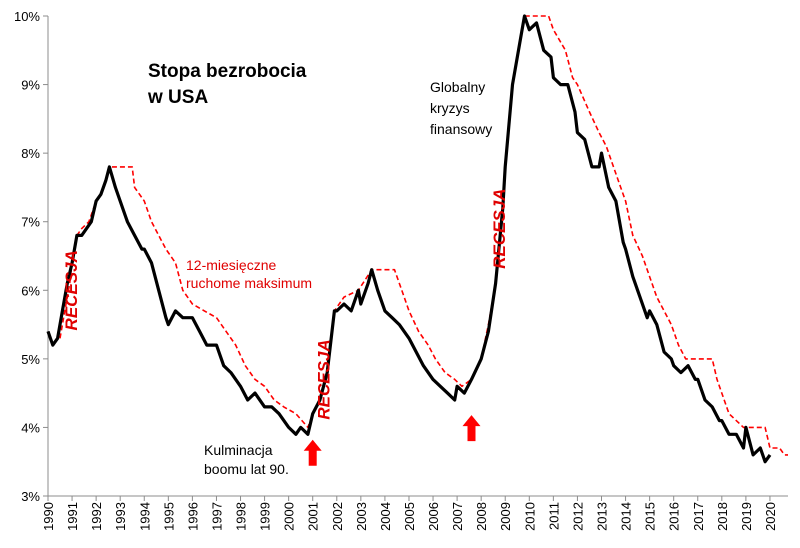 The height and width of the screenshot is (548, 800). What do you see at coordinates (457, 87) in the screenshot?
I see `crisis-label-line-1: Globalny` at bounding box center [457, 87].